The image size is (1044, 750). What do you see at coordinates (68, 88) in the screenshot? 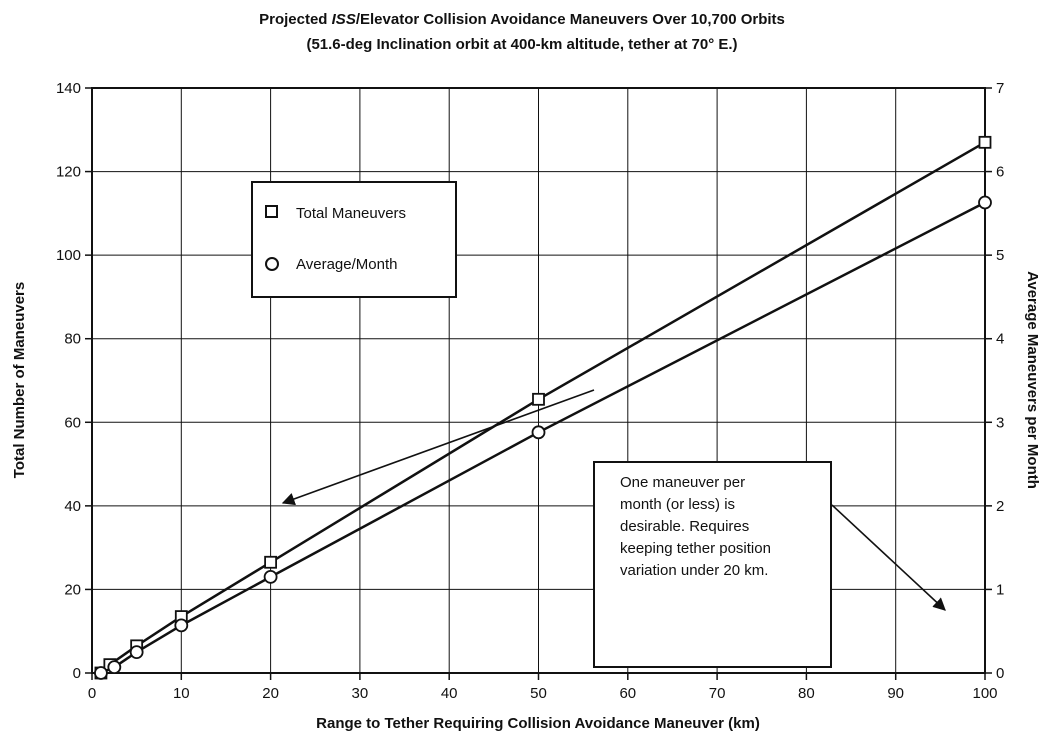
I see `y-left-tick-label: 140` at bounding box center [68, 88].